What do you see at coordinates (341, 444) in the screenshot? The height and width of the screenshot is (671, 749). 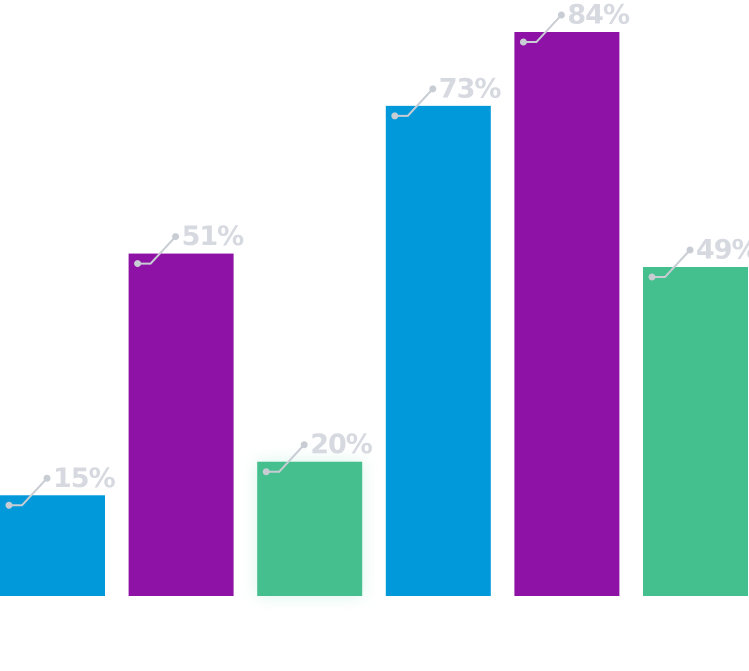 I see `value-label: 20%` at bounding box center [341, 444].